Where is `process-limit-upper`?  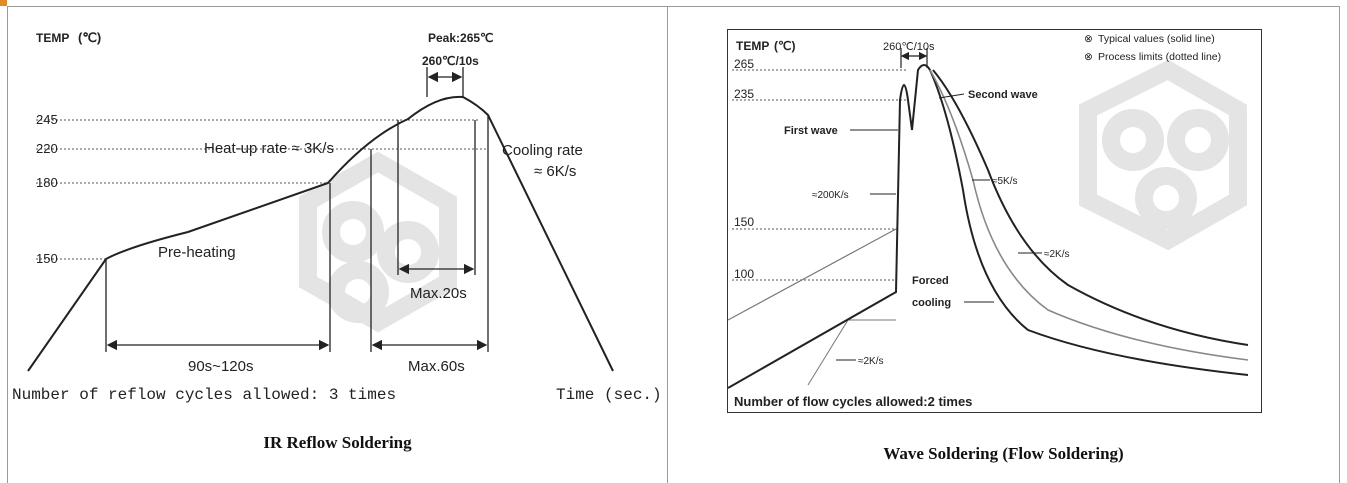 process-limit-upper is located at coordinates (812, 274).